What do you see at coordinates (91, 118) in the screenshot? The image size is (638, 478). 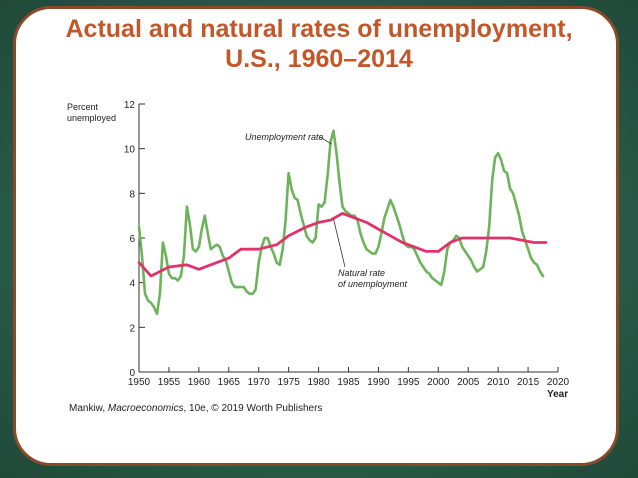 I see `y-axis-label-line2: unemployed` at bounding box center [91, 118].